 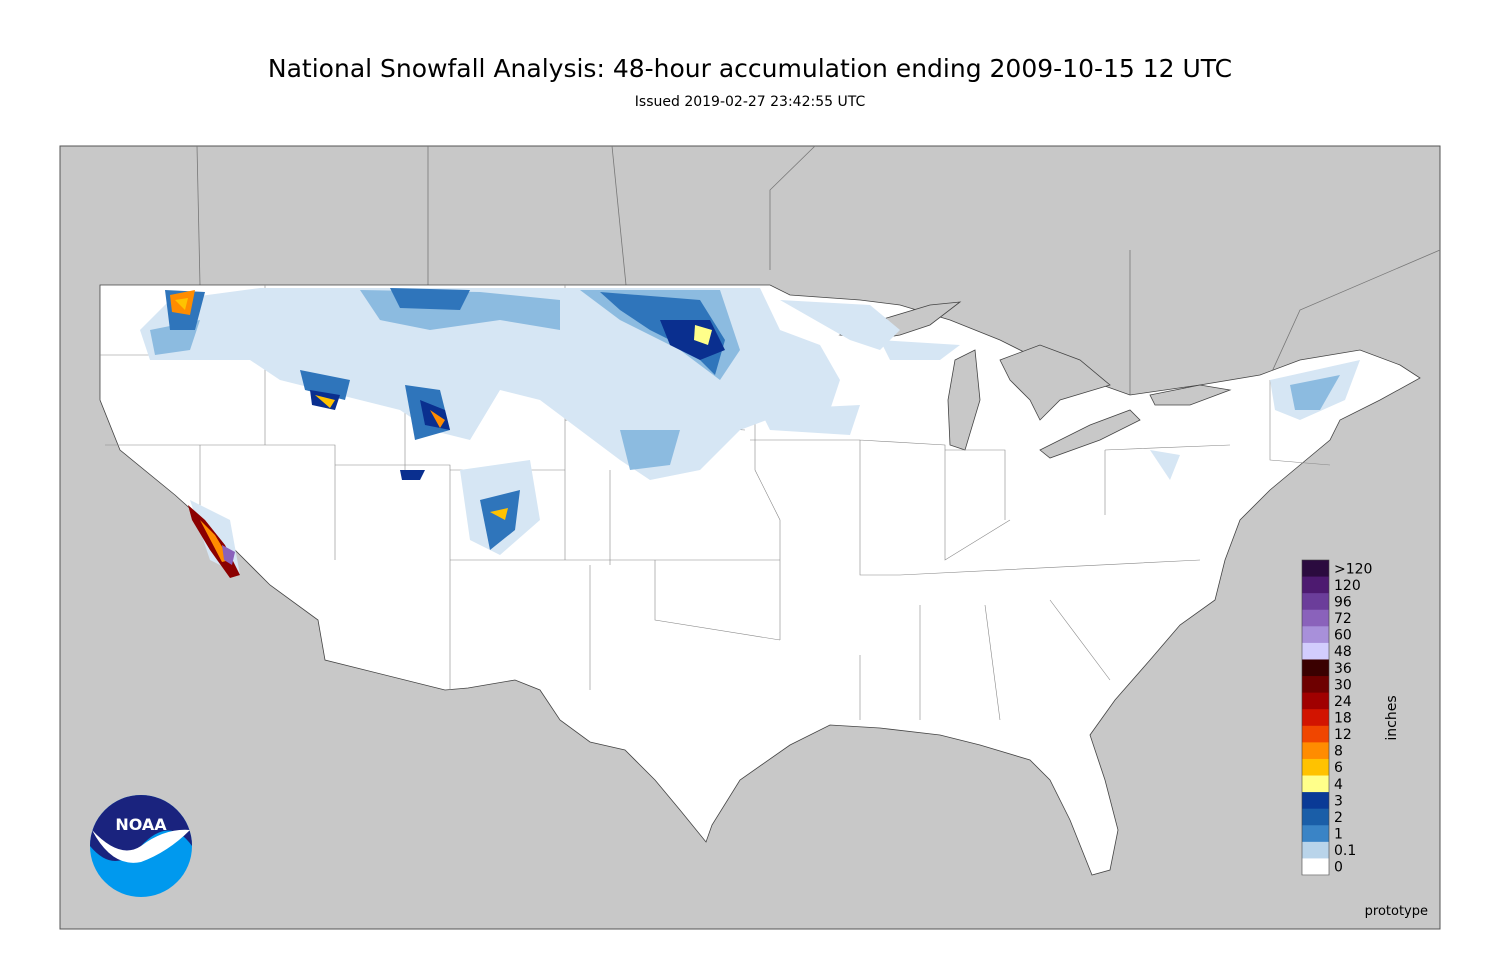 I want to click on legend-label: 12, so click(x=1343, y=735).